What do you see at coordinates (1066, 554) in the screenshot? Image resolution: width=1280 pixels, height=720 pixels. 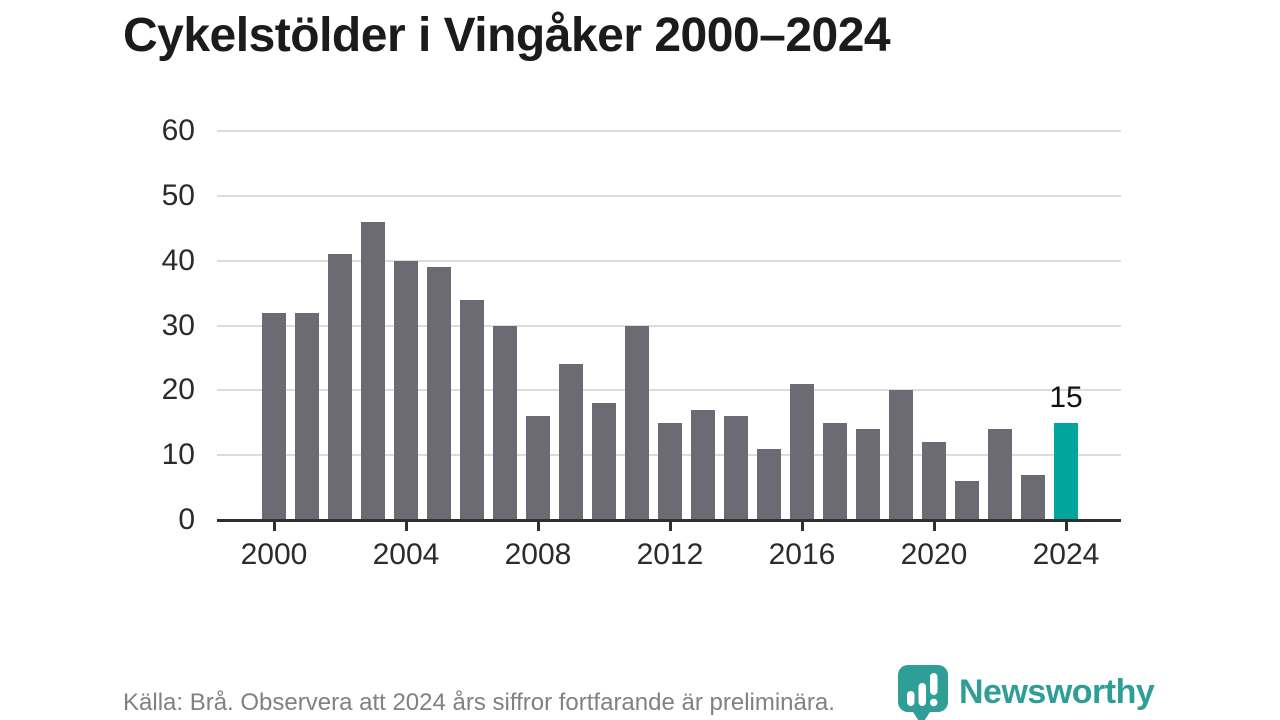 I see `x-axis-label-2024: 2024` at bounding box center [1066, 554].